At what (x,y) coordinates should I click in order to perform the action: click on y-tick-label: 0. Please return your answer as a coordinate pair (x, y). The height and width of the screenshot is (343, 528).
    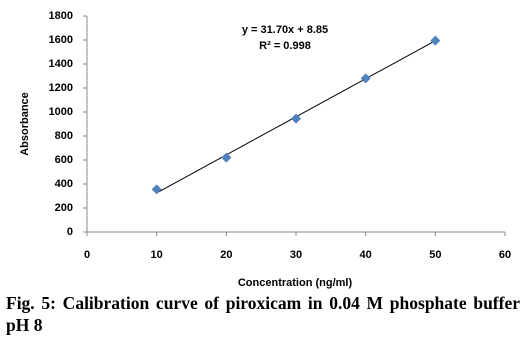
    Looking at the image, I should click on (70, 232).